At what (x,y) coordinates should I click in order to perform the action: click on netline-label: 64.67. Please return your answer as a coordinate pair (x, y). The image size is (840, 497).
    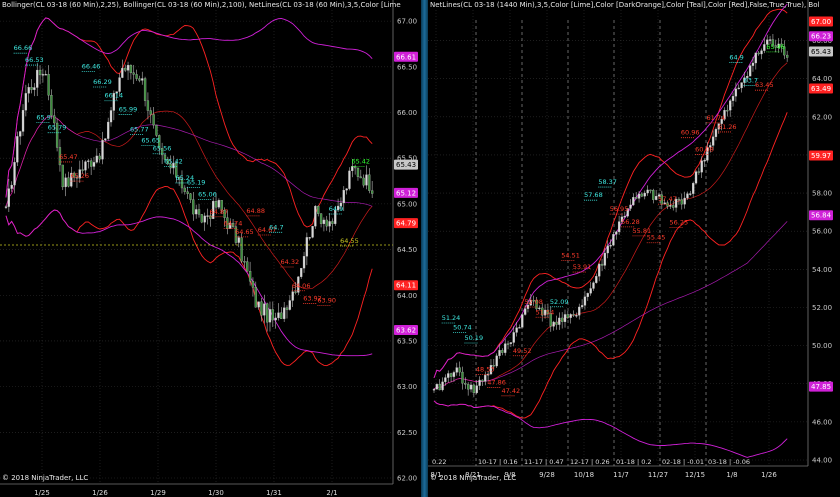
    Looking at the image, I should click on (267, 230).